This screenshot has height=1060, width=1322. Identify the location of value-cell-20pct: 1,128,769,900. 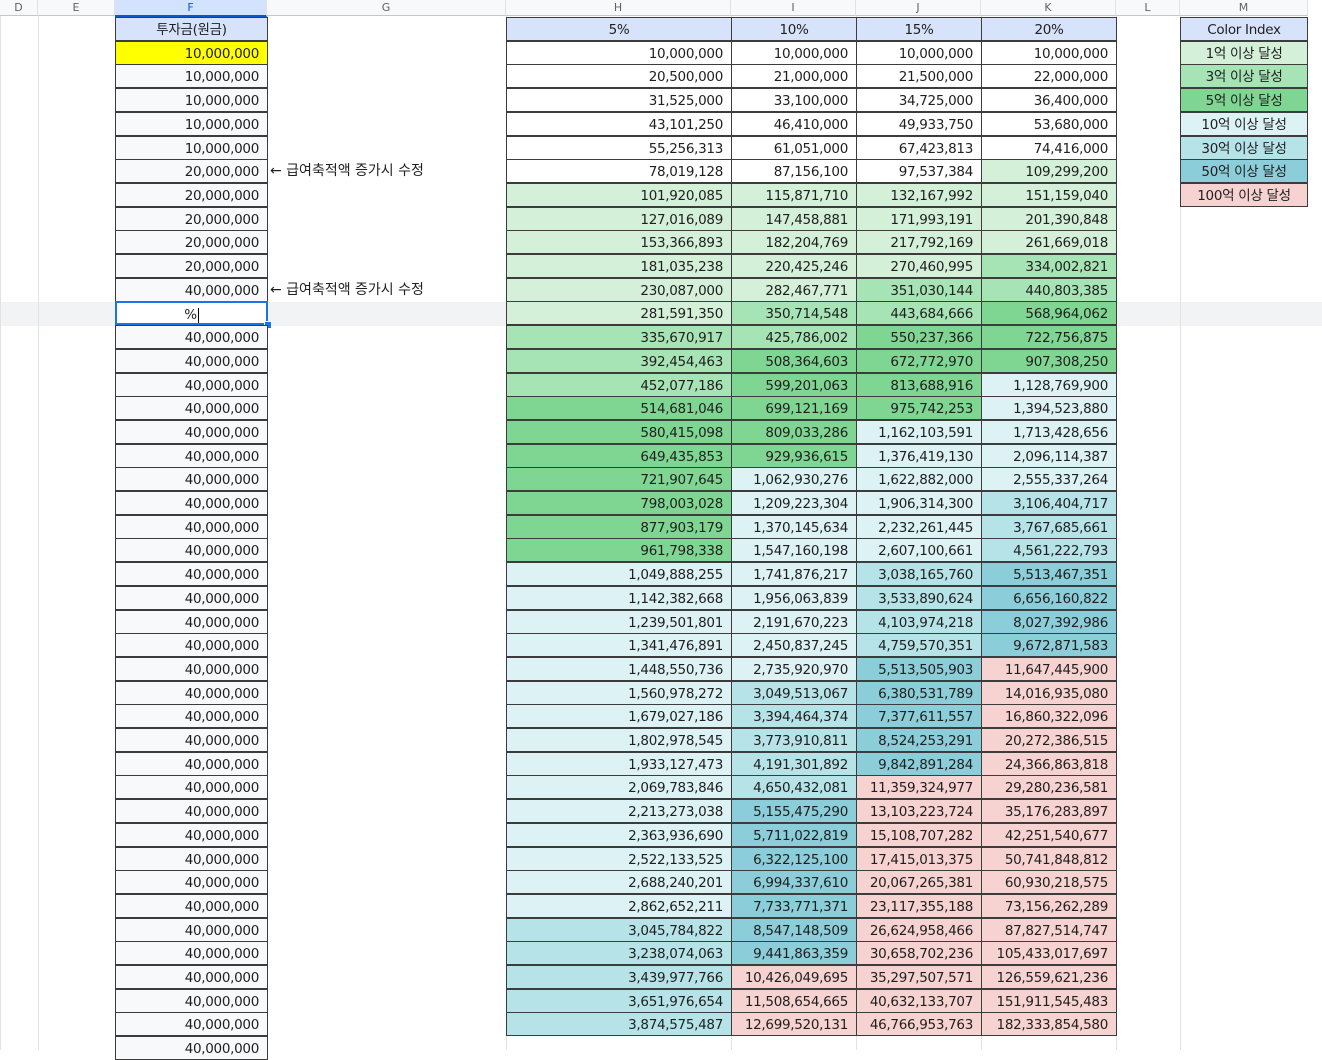
(1049, 385).